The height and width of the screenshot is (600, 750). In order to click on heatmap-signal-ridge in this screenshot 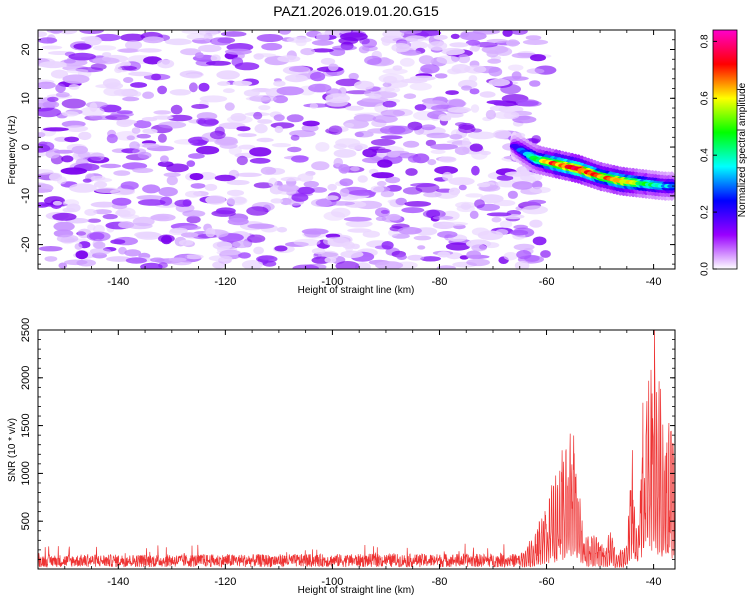, I will do `click(592, 166)`.